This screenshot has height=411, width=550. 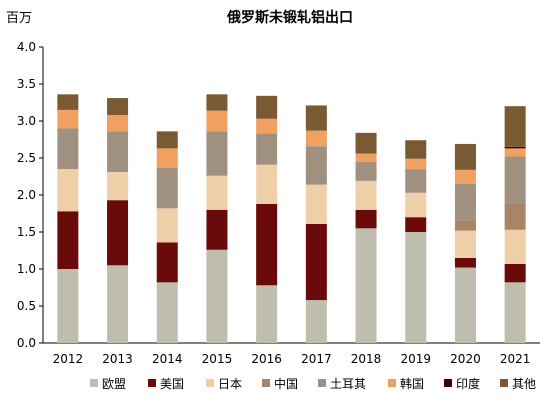 What do you see at coordinates (172, 384) in the screenshot?
I see `legend-label: 美国` at bounding box center [172, 384].